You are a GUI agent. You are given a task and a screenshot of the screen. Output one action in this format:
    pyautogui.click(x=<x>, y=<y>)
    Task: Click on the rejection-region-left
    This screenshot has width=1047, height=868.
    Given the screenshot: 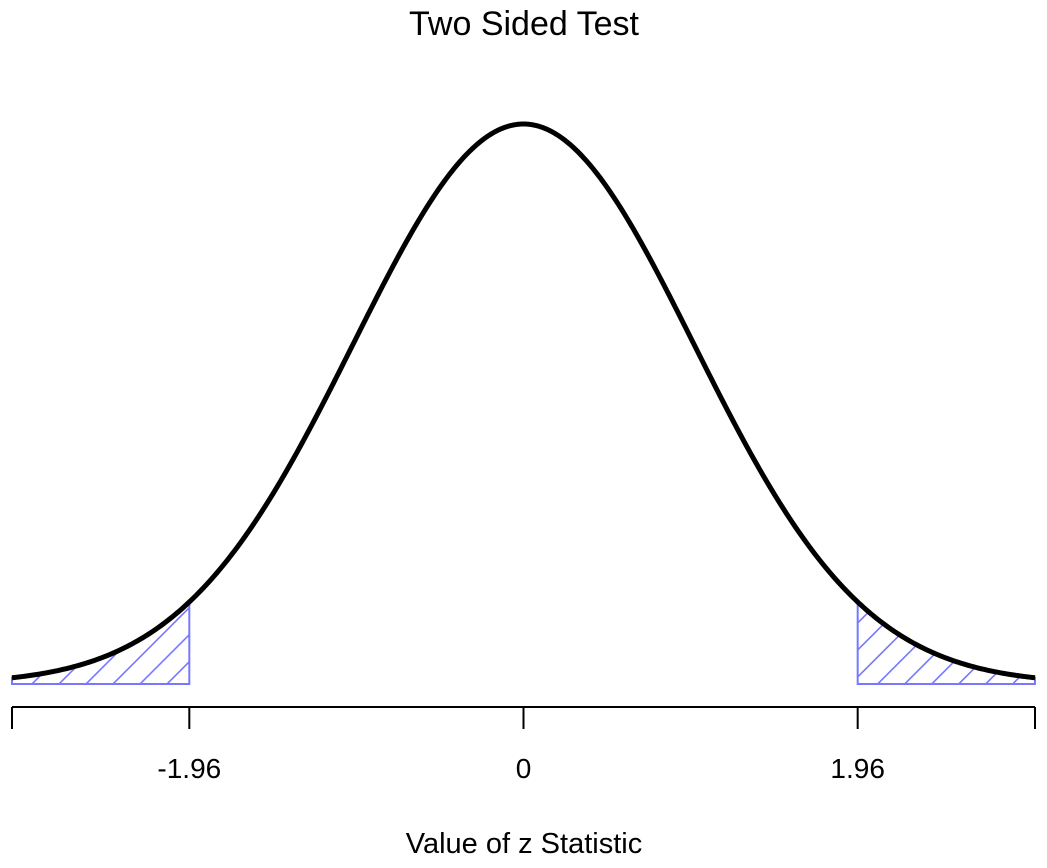 What is the action you would take?
    pyautogui.click(x=101, y=642)
    